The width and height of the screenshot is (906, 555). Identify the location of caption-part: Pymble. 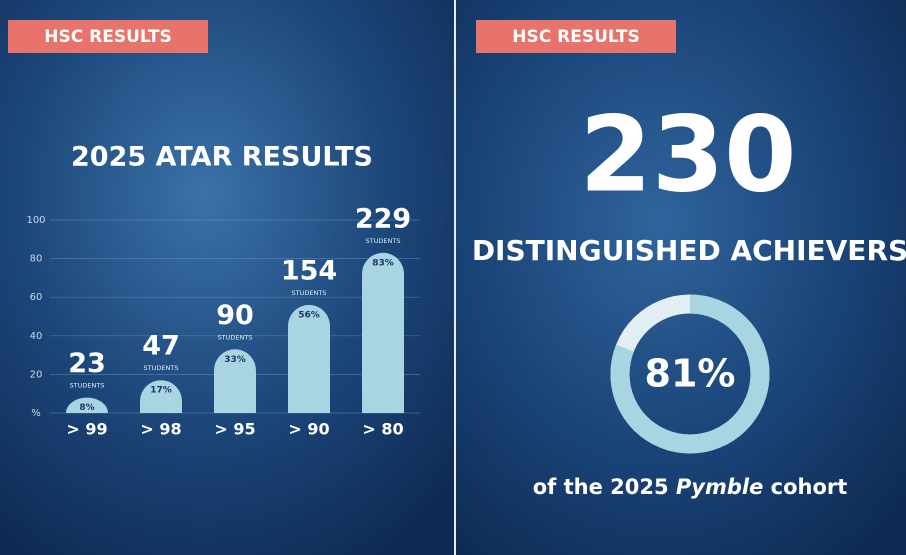
(719, 487).